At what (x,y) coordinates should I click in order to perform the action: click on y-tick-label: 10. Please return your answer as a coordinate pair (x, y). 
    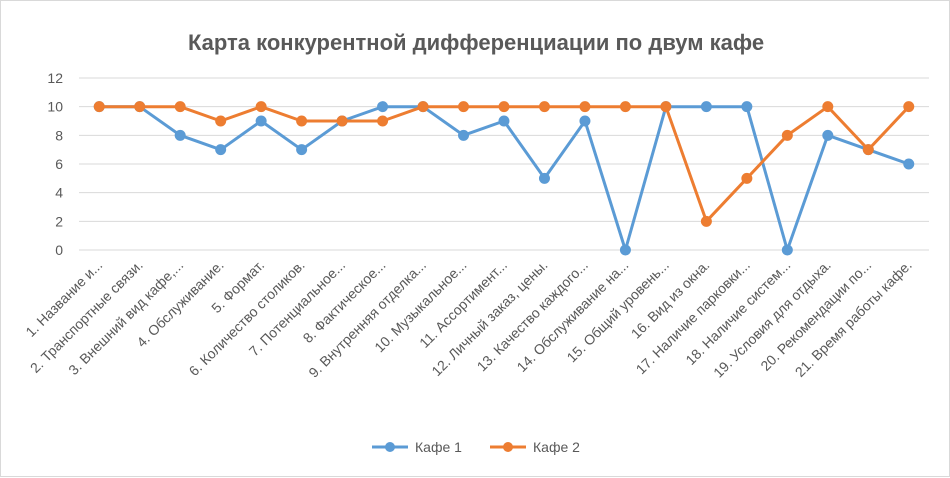
    Looking at the image, I should click on (55, 107).